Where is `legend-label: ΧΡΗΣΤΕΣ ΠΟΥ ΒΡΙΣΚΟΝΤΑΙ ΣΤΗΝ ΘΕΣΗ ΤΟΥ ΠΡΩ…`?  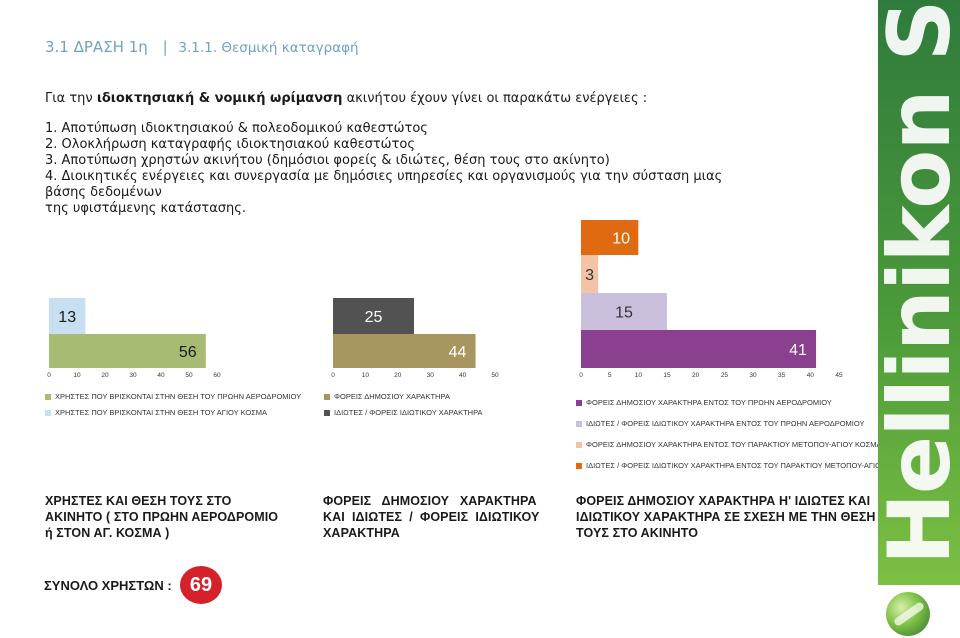 legend-label: ΧΡΗΣΤΕΣ ΠΟΥ ΒΡΙΣΚΟΝΤΑΙ ΣΤΗΝ ΘΕΣΗ ΤΟΥ ΠΡΩ… is located at coordinates (178, 396).